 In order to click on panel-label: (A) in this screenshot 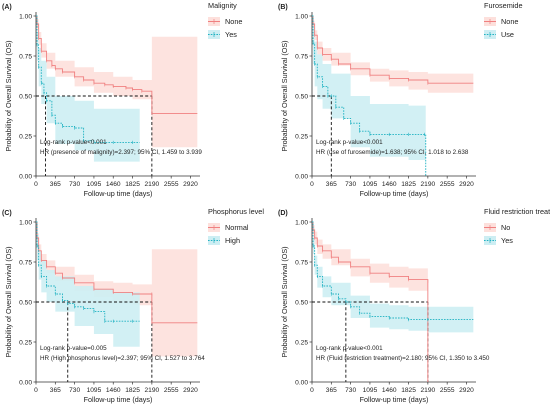, I will do `click(7, 7)`.